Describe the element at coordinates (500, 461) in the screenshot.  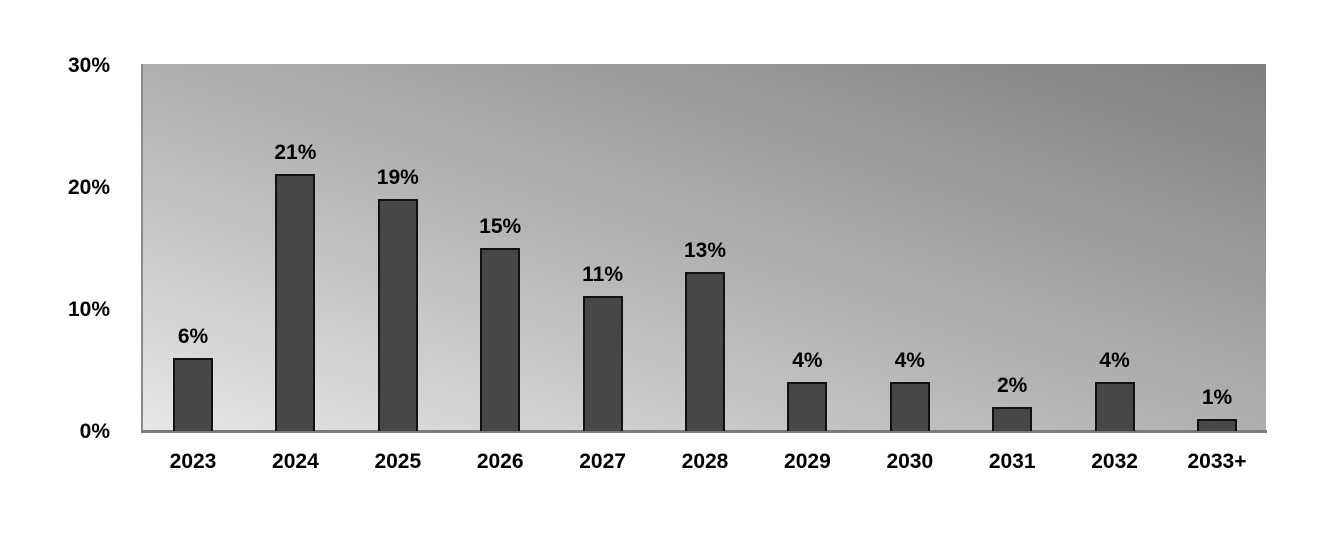
I see `x-tick-2026: 2026` at that location.